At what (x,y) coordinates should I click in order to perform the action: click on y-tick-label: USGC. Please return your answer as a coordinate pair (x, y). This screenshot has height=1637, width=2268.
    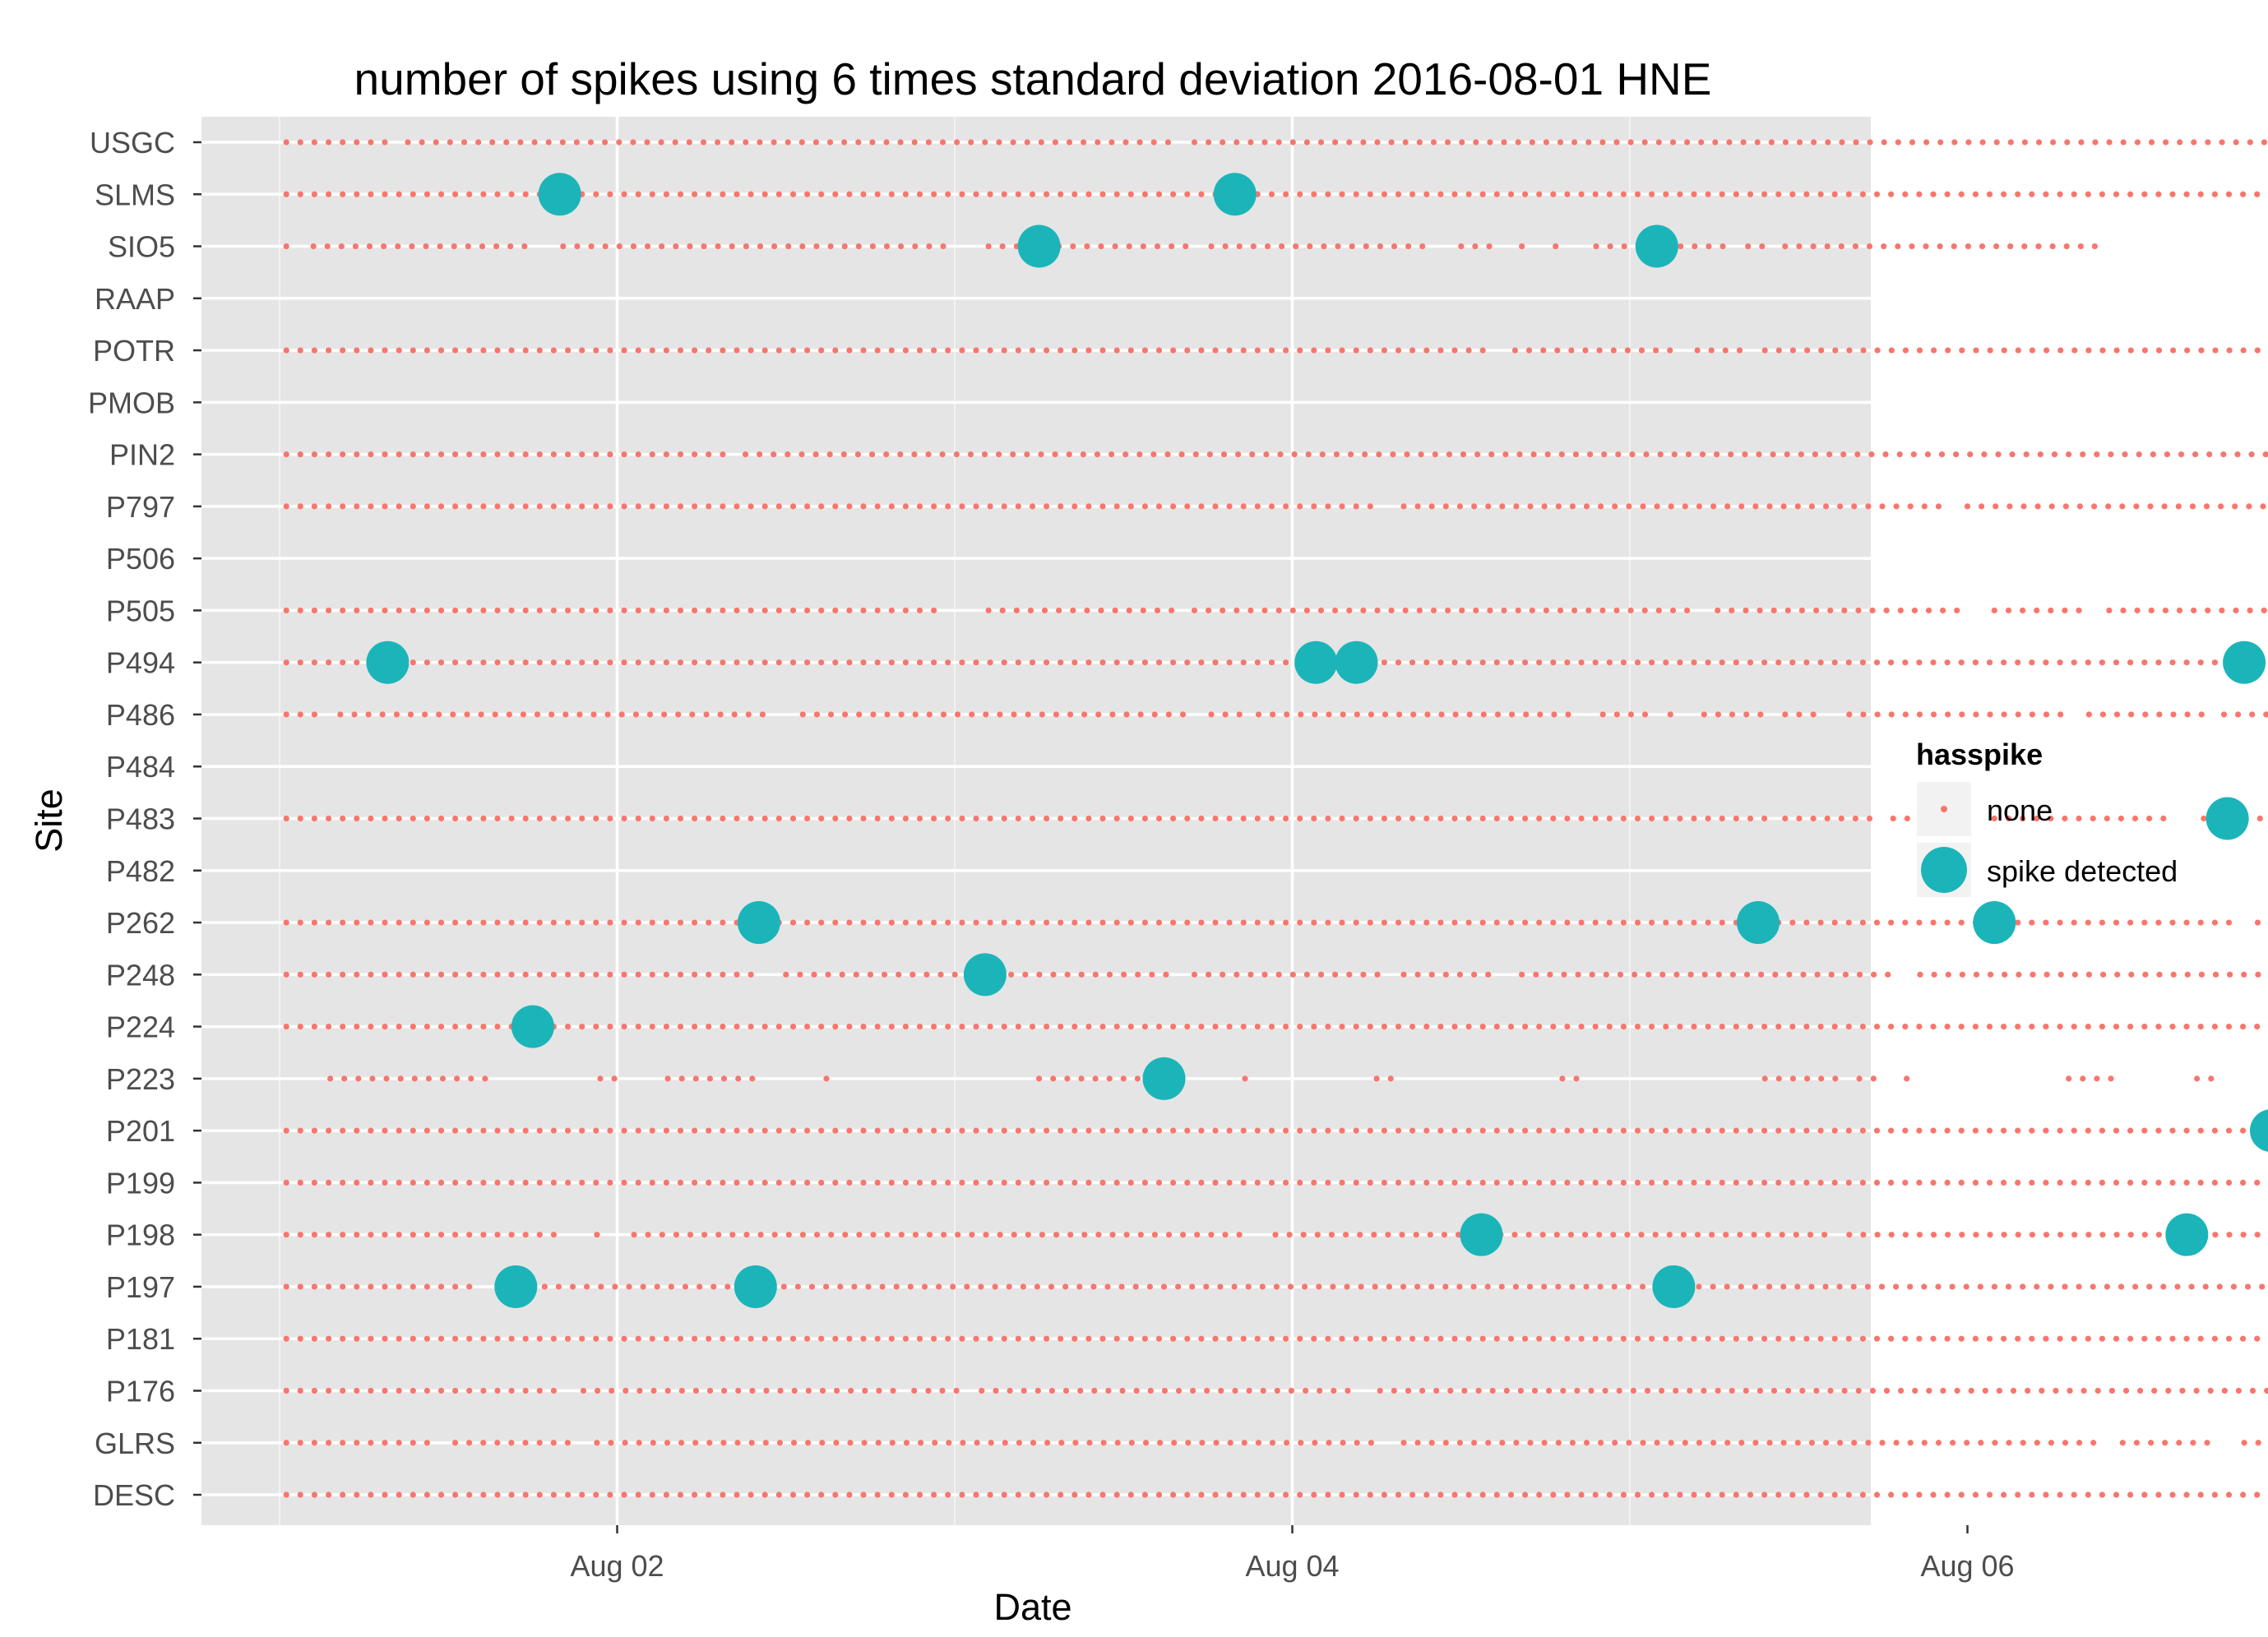
    Looking at the image, I should click on (133, 143).